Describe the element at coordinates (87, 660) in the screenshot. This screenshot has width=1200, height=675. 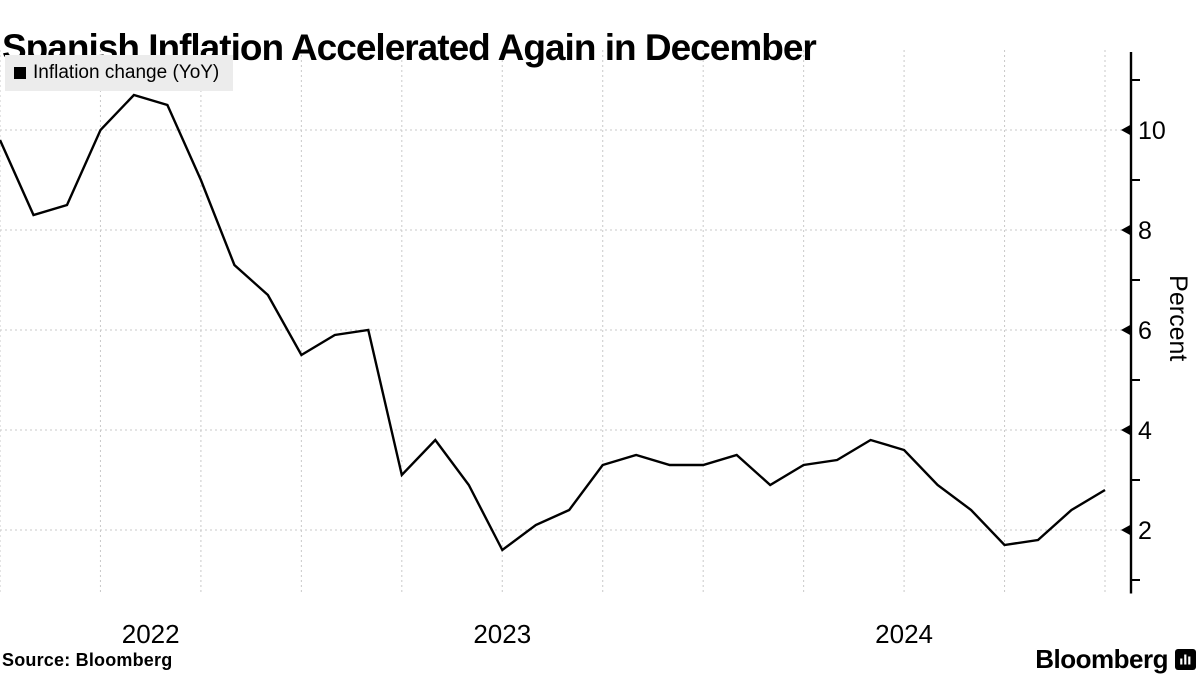
I see `source-note: Source: Bloomberg` at that location.